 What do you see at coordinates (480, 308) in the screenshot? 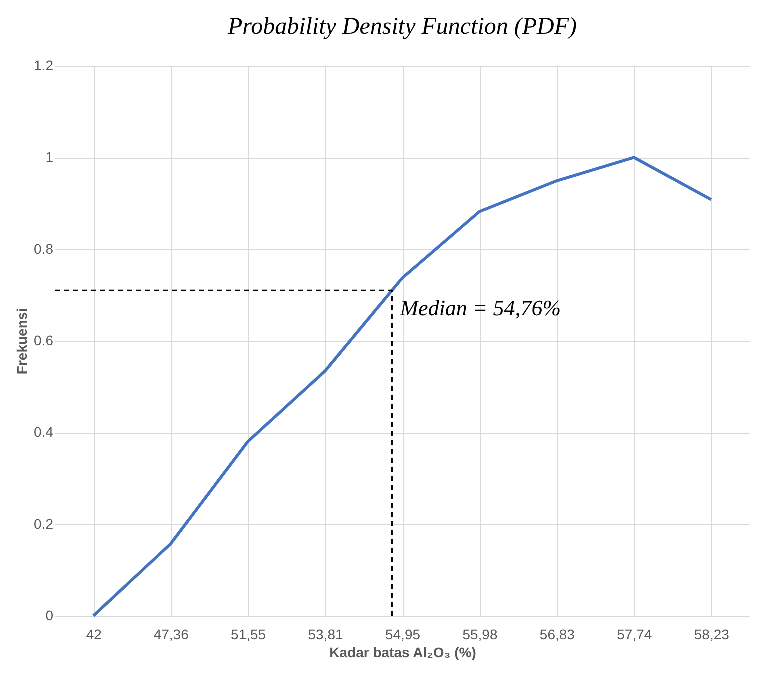
I see `annotation: Median = 54,76%` at bounding box center [480, 308].